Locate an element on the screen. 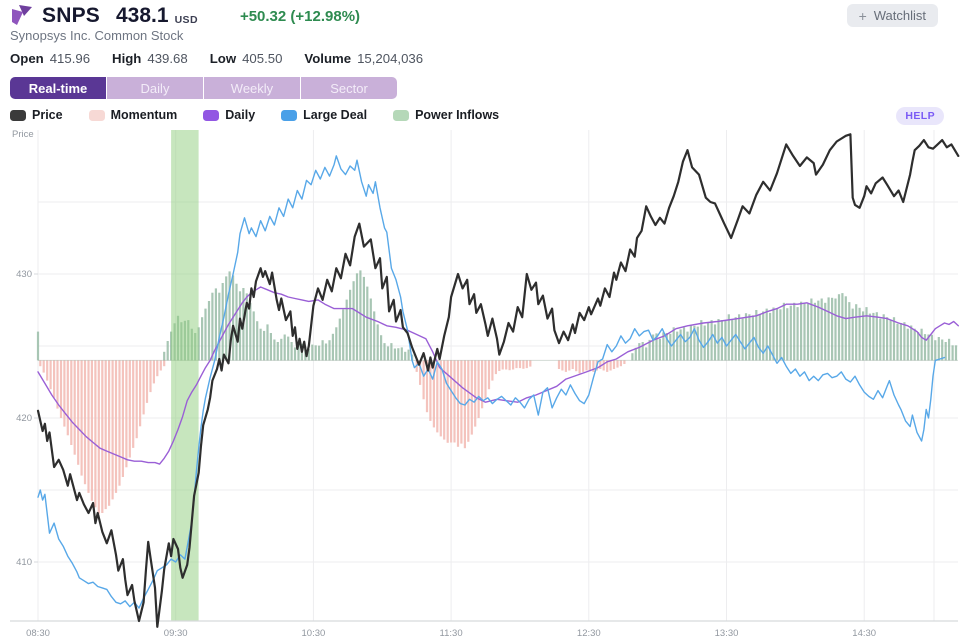  header: SNPS 438.1 USD +50.32 (+12.98%) is located at coordinates (185, 16).